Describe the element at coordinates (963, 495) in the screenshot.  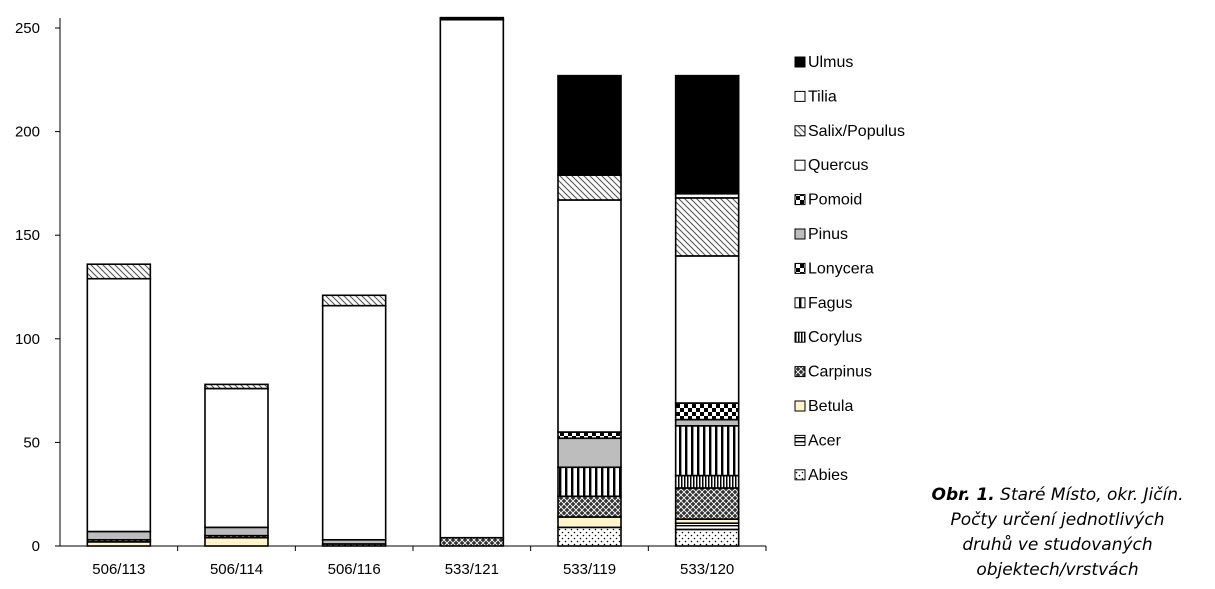
I see `caption-label: Obr. 1.` at that location.